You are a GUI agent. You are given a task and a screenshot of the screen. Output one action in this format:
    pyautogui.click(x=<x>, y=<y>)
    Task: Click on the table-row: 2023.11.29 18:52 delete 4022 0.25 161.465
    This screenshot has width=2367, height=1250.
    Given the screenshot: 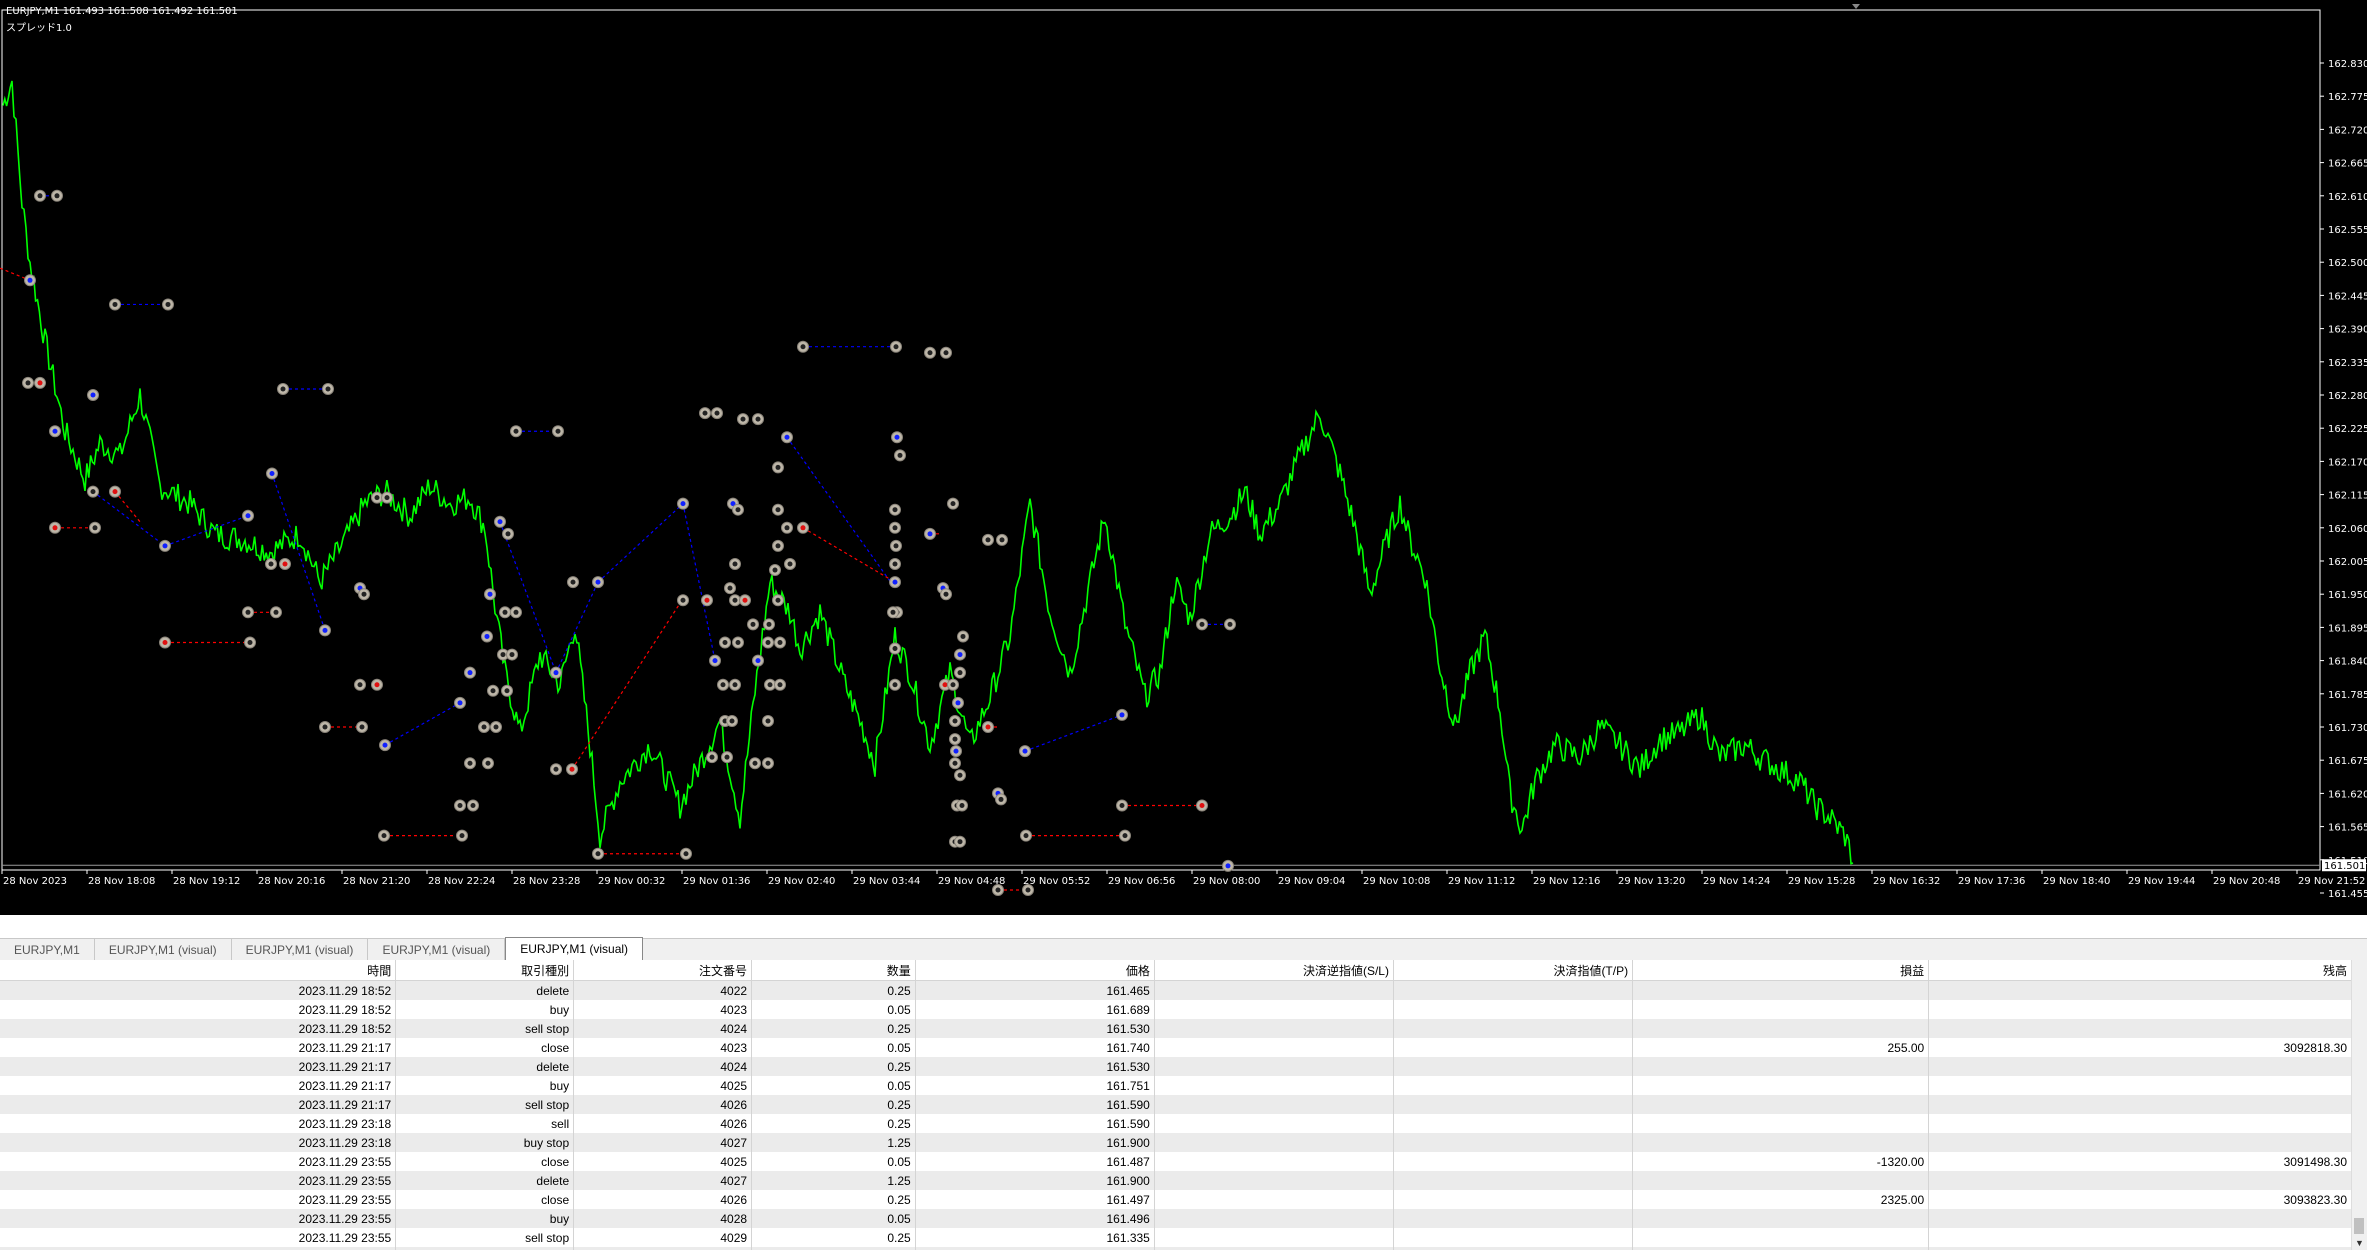 What is the action you would take?
    pyautogui.click(x=1176, y=990)
    